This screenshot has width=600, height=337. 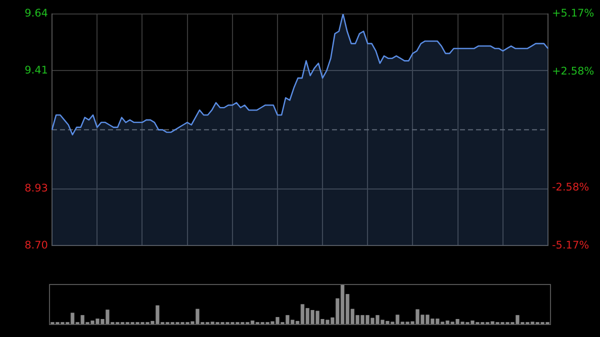 I want to click on y-tick-label: 8.93, so click(x=36, y=188).